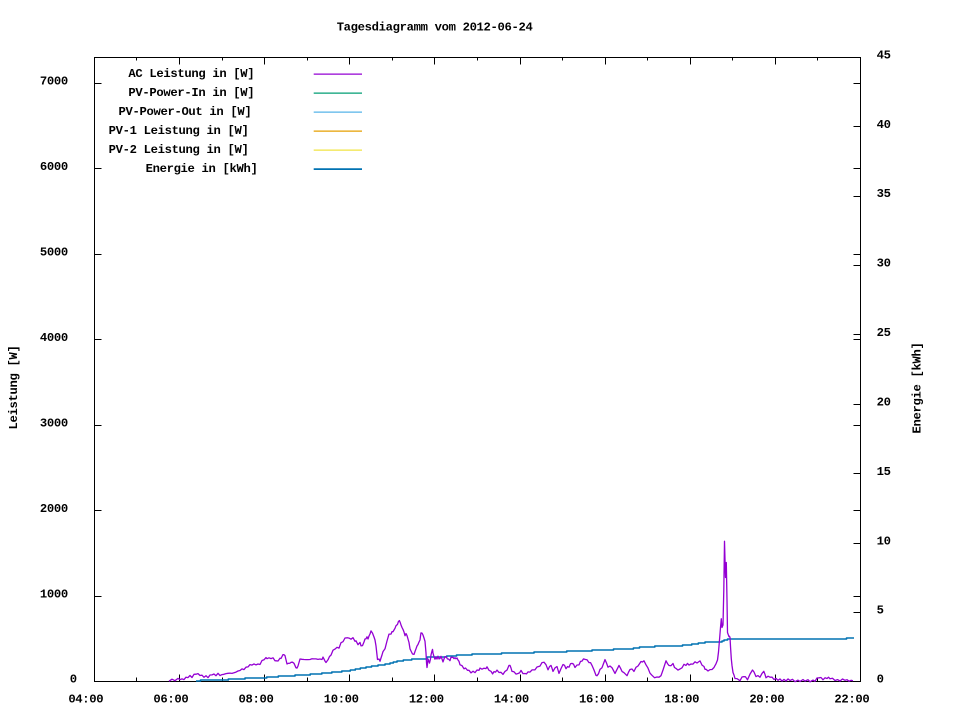 This screenshot has height=720, width=960. Describe the element at coordinates (341, 700) in the screenshot. I see `svg-text: 10:00` at that location.